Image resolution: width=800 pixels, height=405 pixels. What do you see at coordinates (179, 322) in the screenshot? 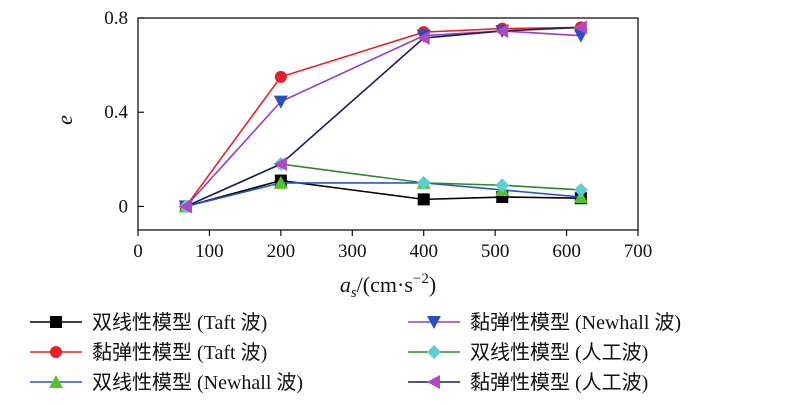
I see `legend-label: 双线性模型 (Taft 波)` at bounding box center [179, 322].